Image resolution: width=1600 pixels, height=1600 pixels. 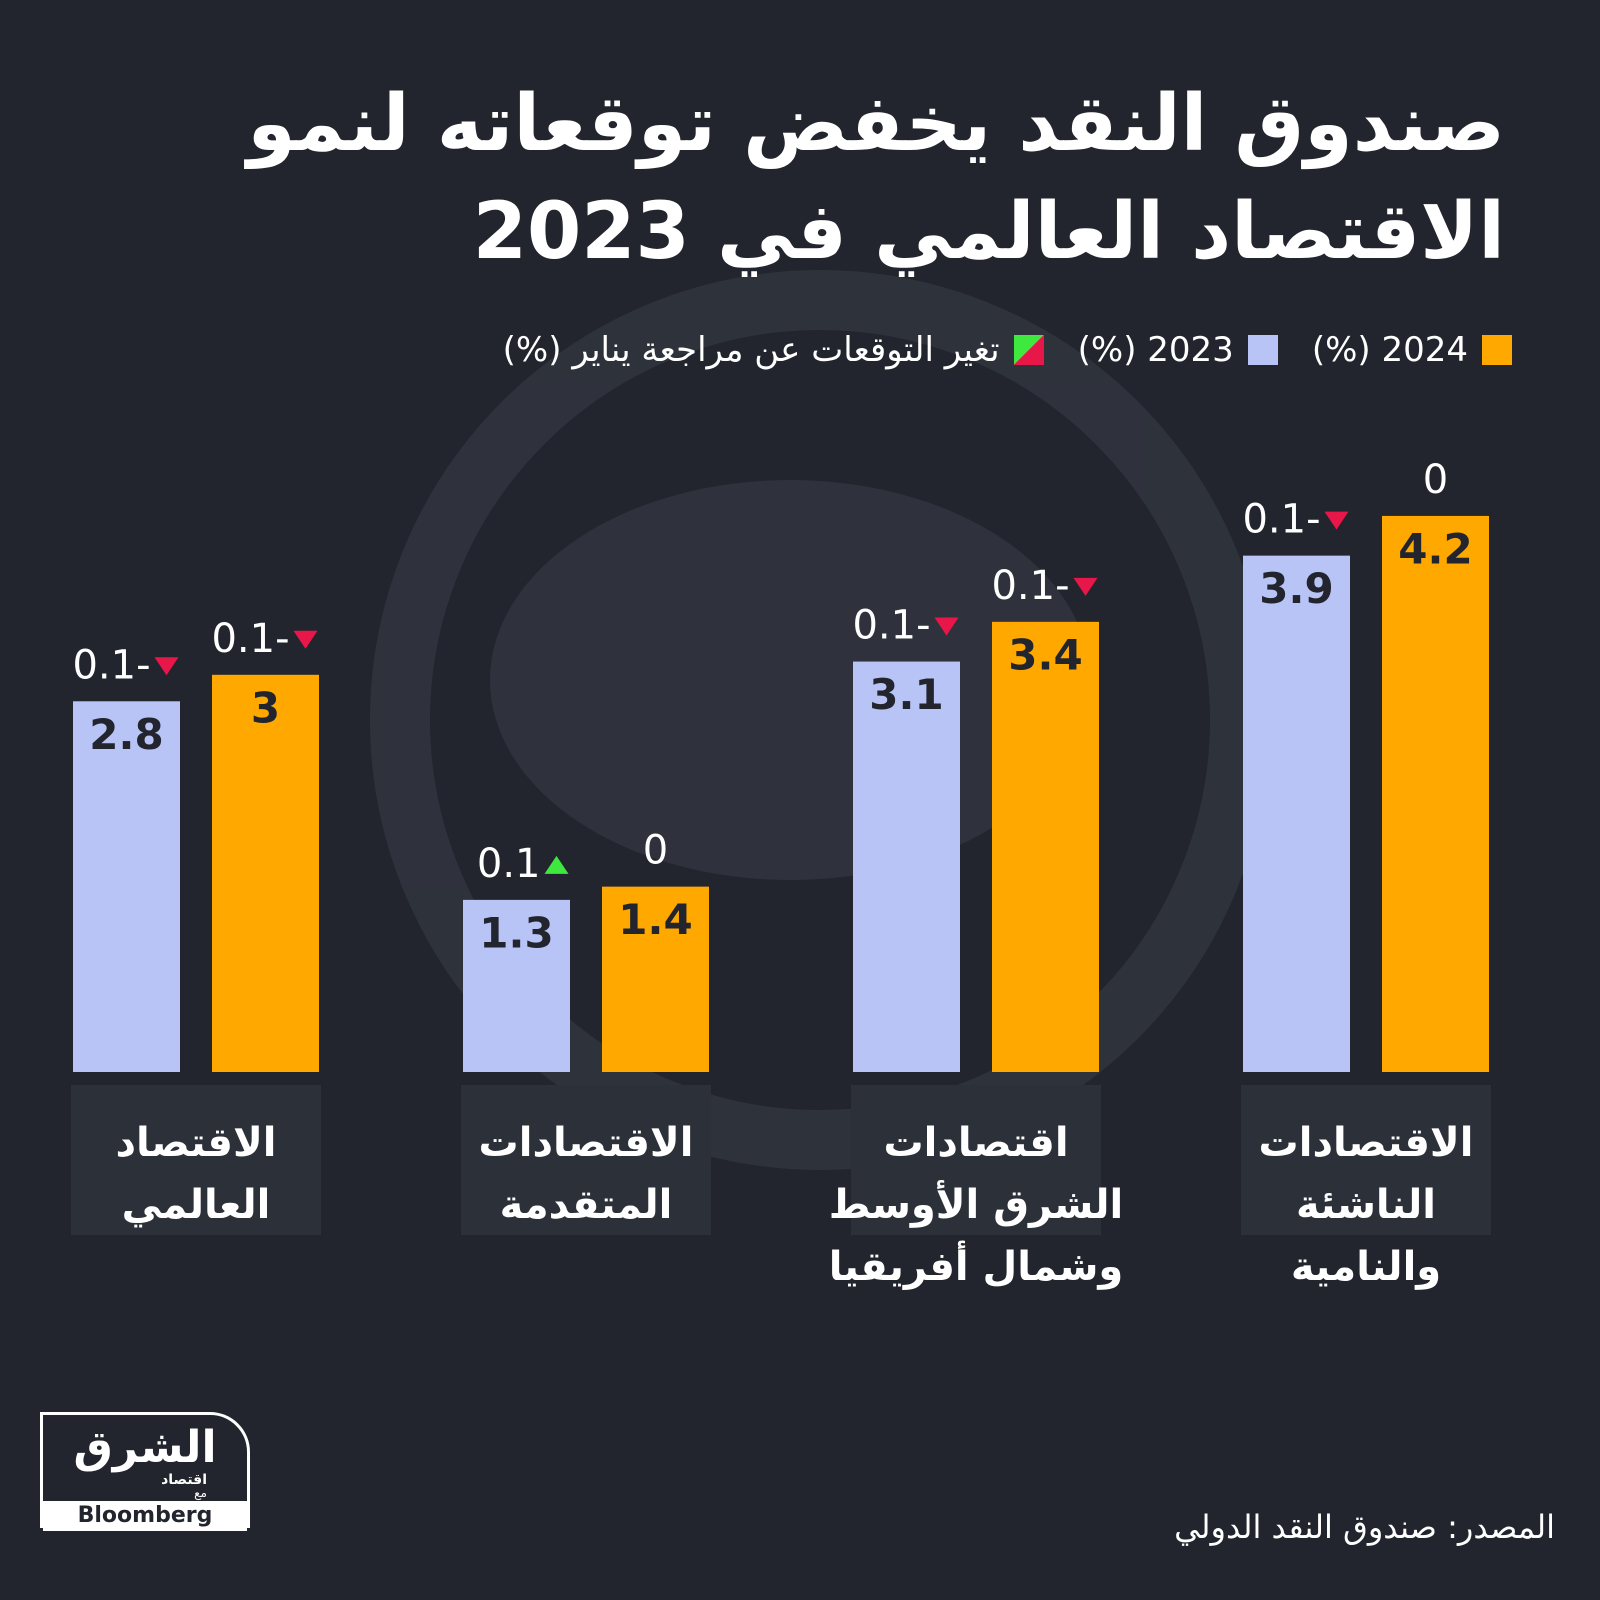 I want to click on legend-item: تغير التوقعات عن مراجعة يناير (%), so click(x=773, y=350).